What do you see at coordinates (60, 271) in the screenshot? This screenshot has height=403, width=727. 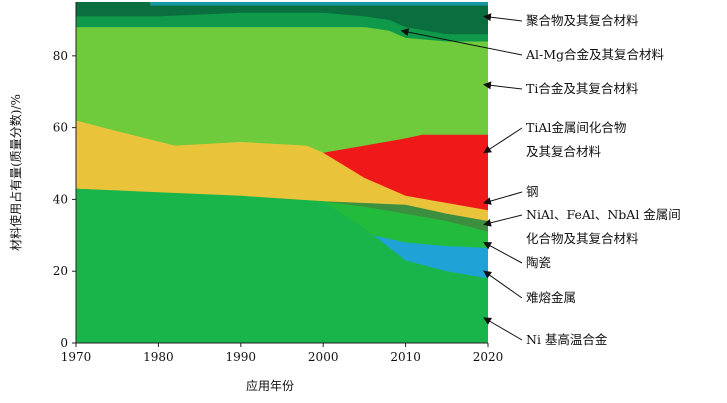 I see `y-tick-label: 20` at bounding box center [60, 271].